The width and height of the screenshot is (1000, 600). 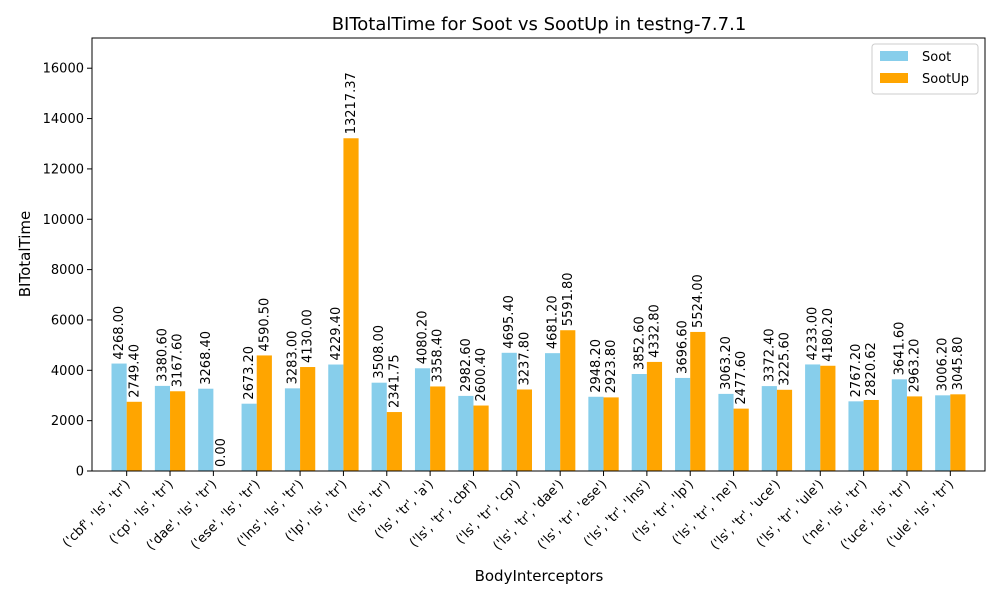 I want to click on legend-swatch-soot, so click(x=894, y=56).